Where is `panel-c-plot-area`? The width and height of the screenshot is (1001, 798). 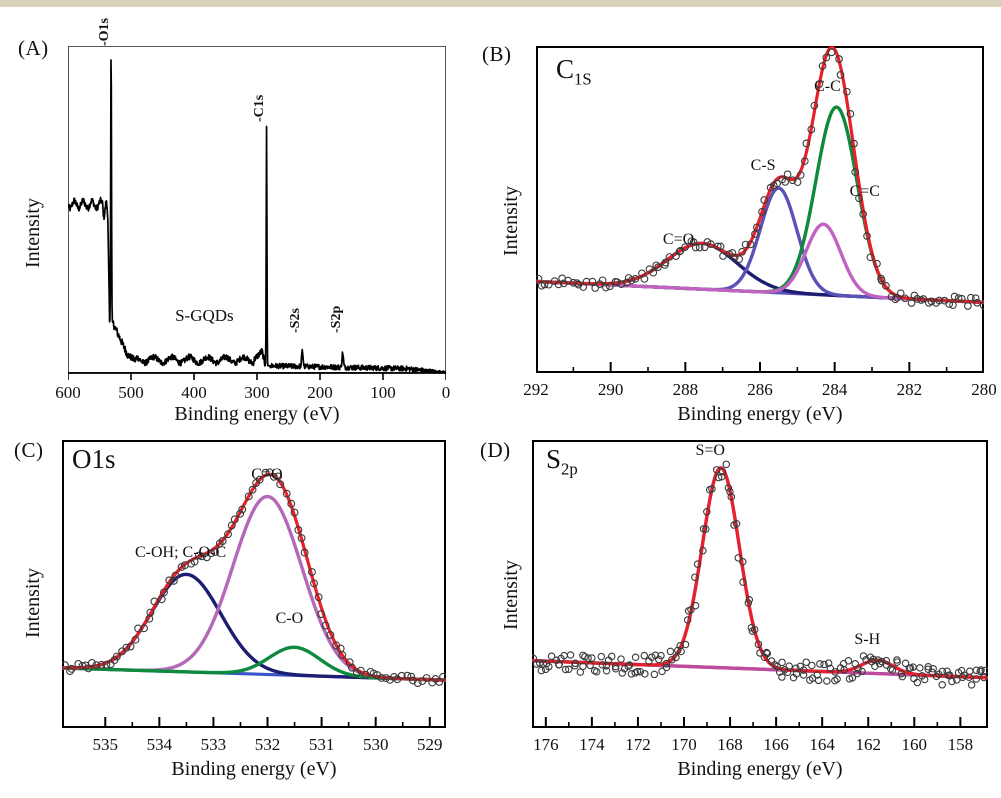
panel-c-plot-area is located at coordinates (254, 584).